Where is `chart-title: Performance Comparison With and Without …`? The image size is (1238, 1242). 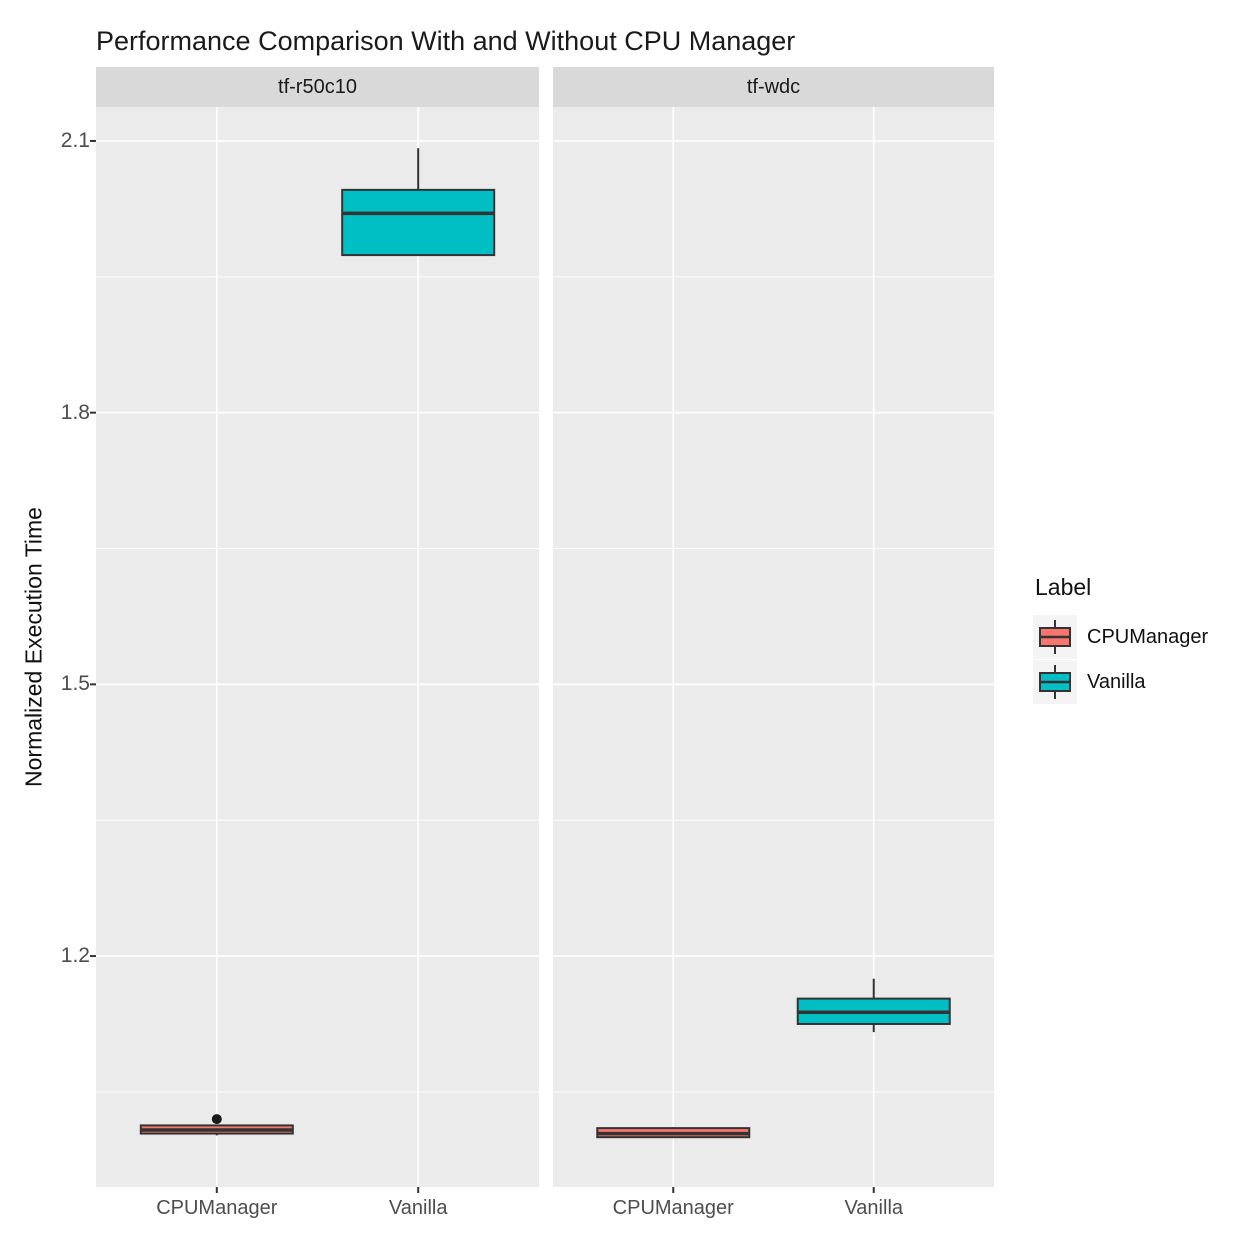
chart-title: Performance Comparison With and Without … is located at coordinates (446, 41).